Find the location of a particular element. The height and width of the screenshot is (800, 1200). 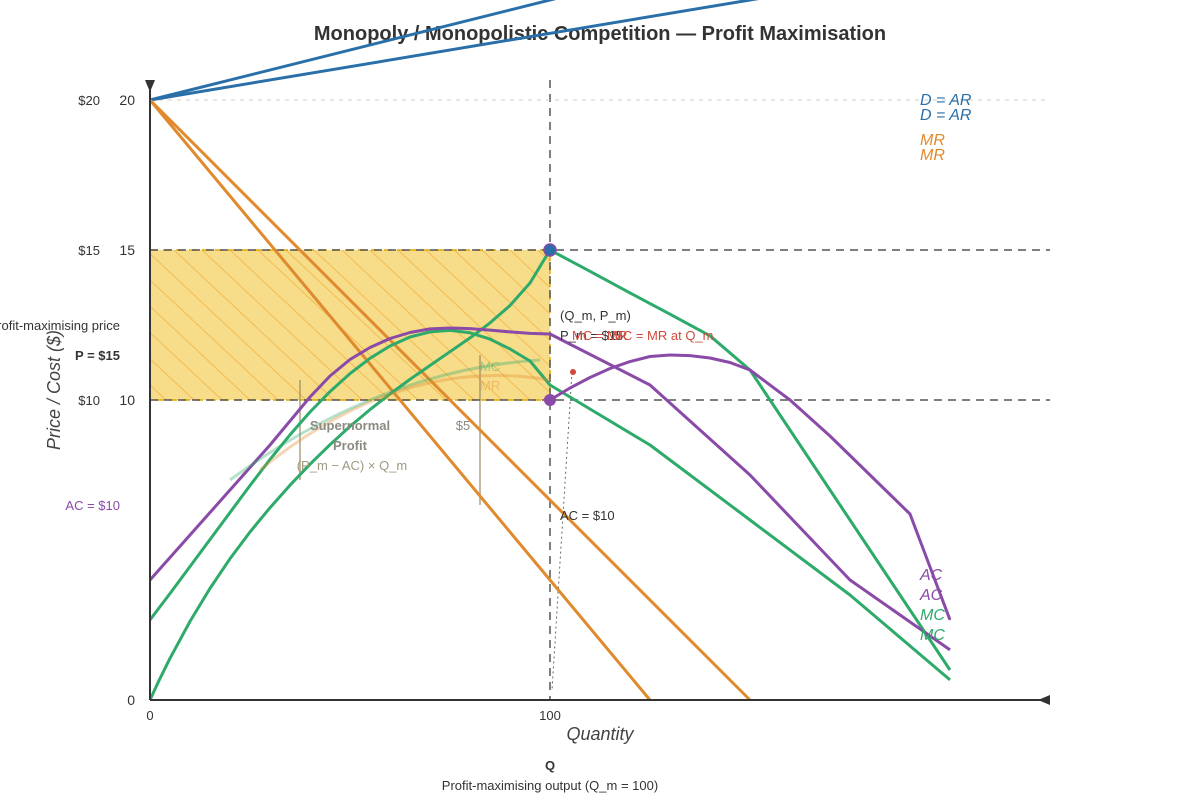

y-axis-arrow is located at coordinates (150, 86).